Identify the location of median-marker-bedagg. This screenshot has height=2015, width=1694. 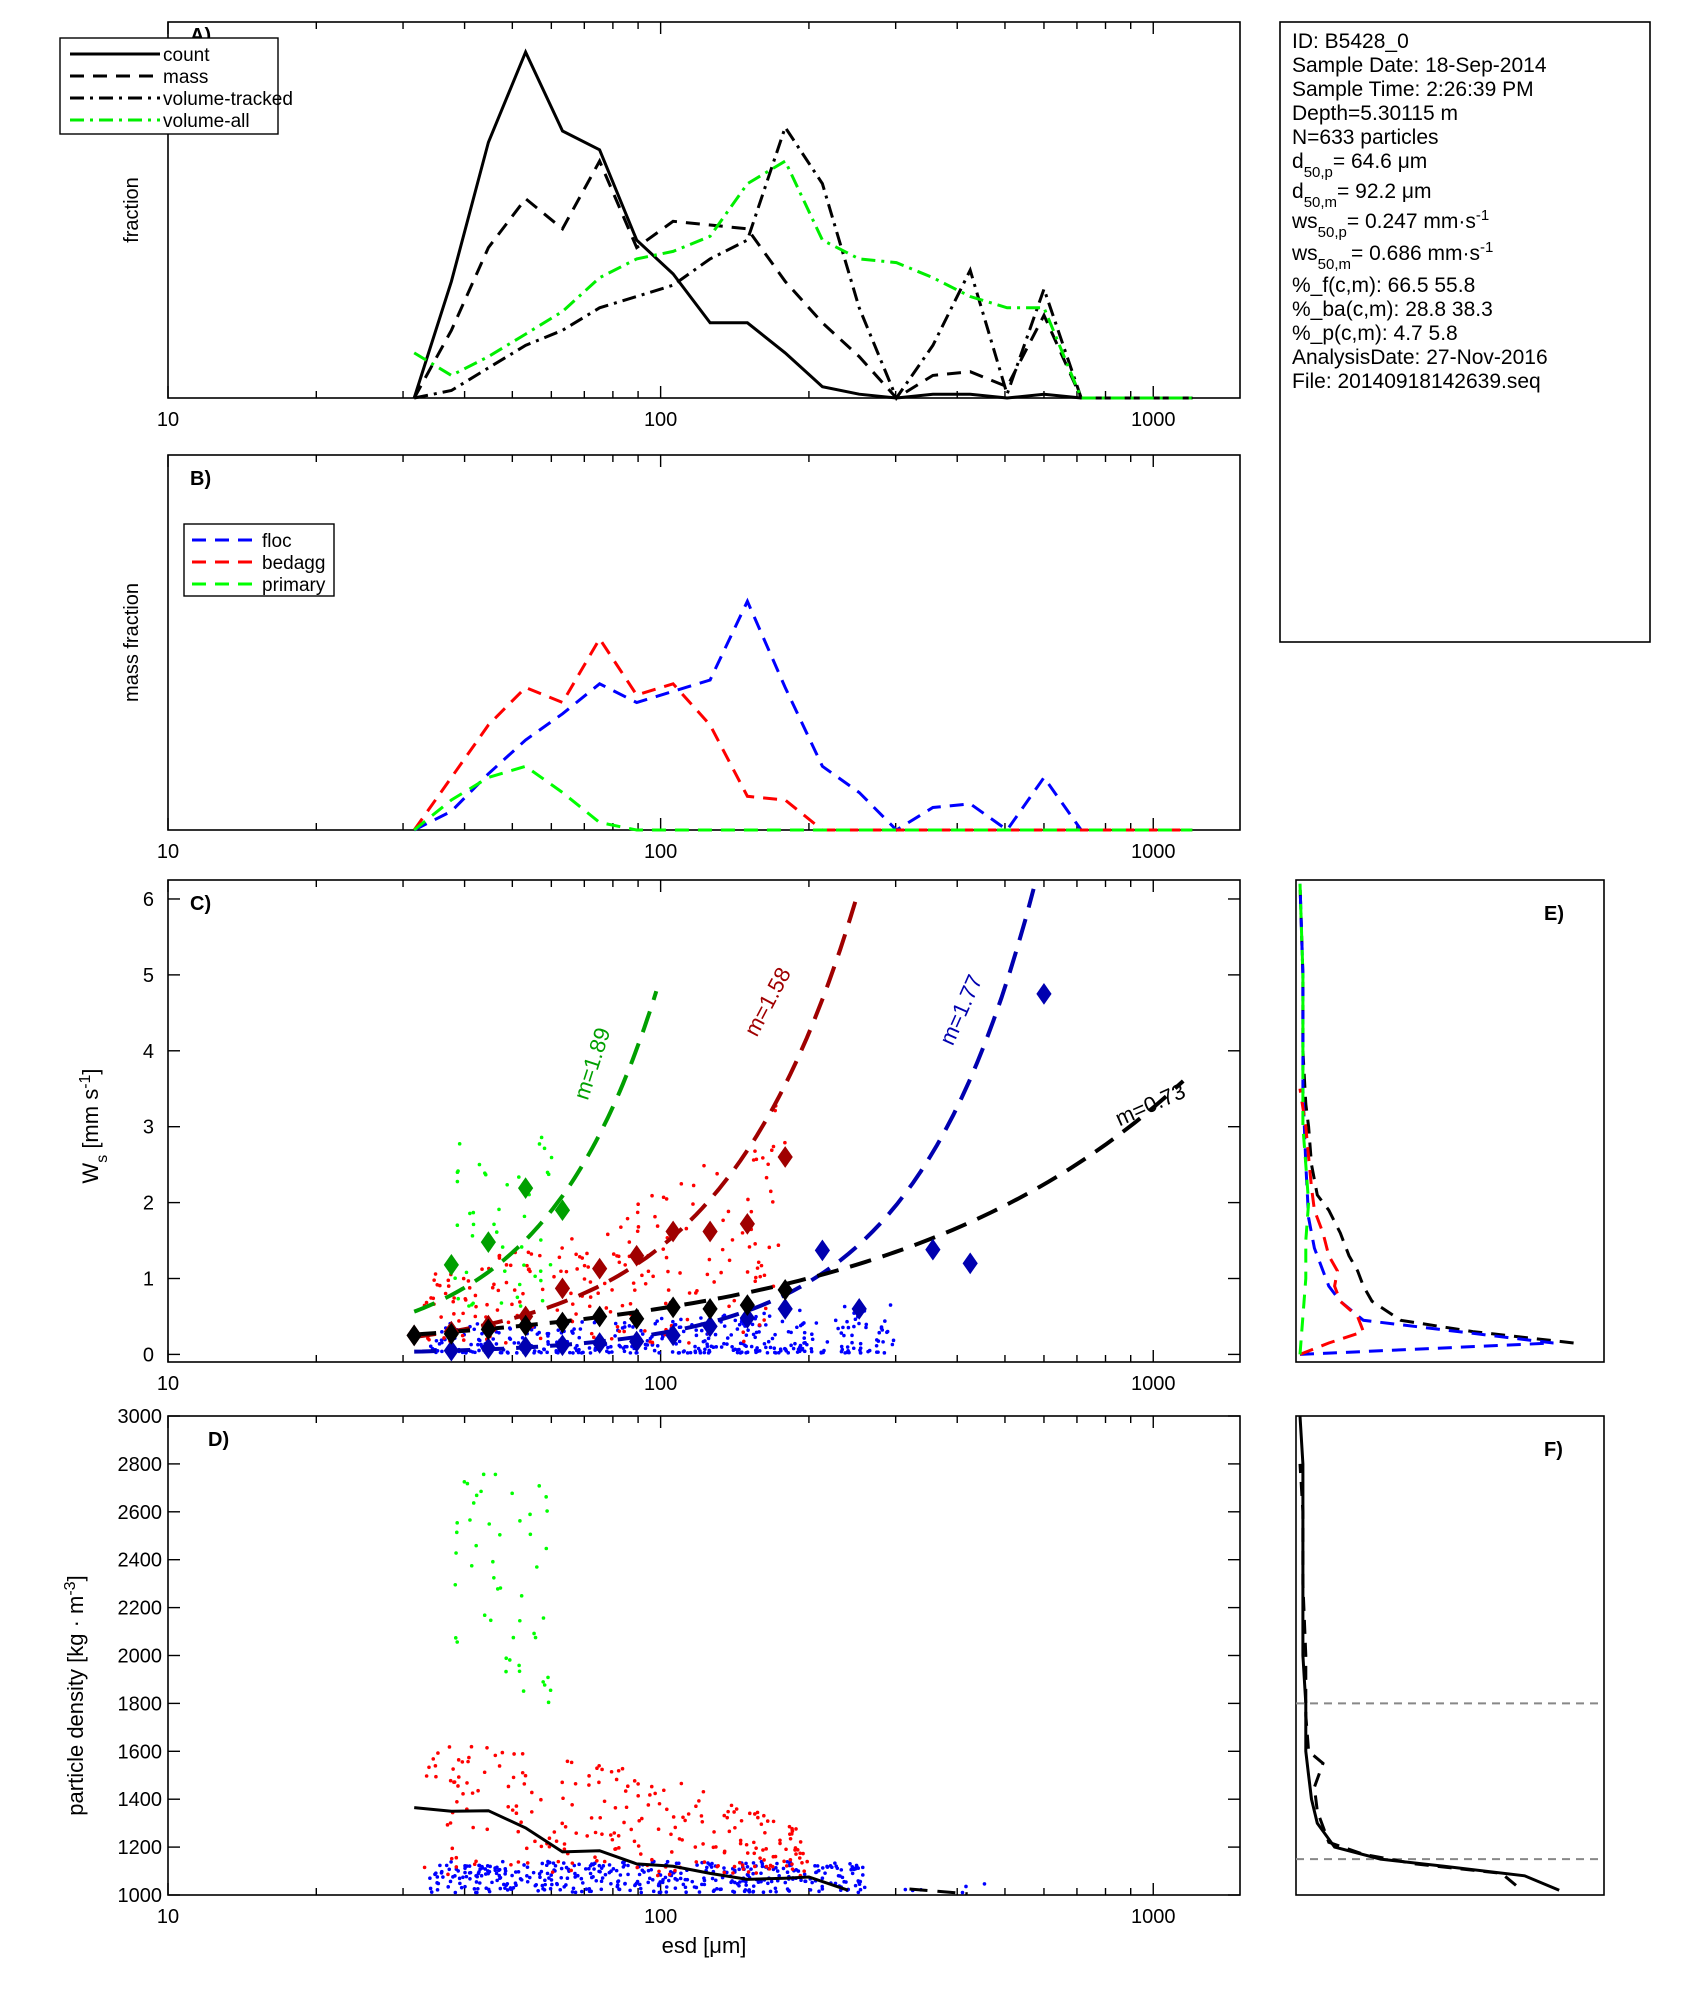
(785, 1157).